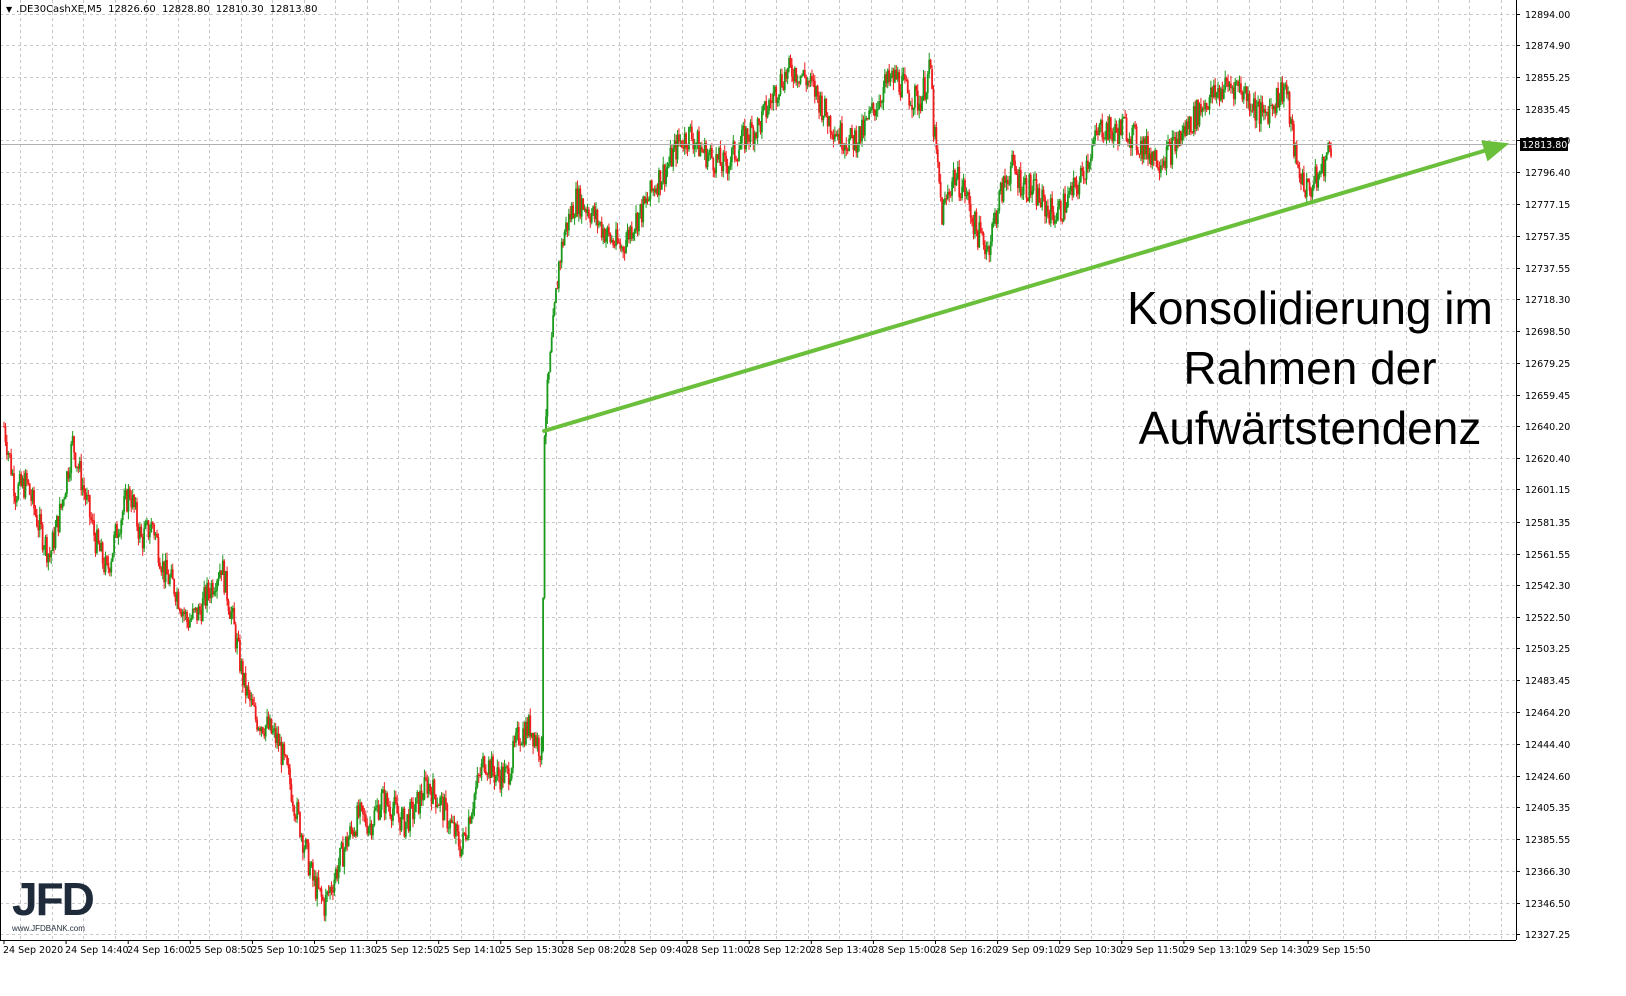 The image size is (1626, 996). Describe the element at coordinates (282, 950) in the screenshot. I see `x-tick-label: 25 Sep 10:10` at that location.